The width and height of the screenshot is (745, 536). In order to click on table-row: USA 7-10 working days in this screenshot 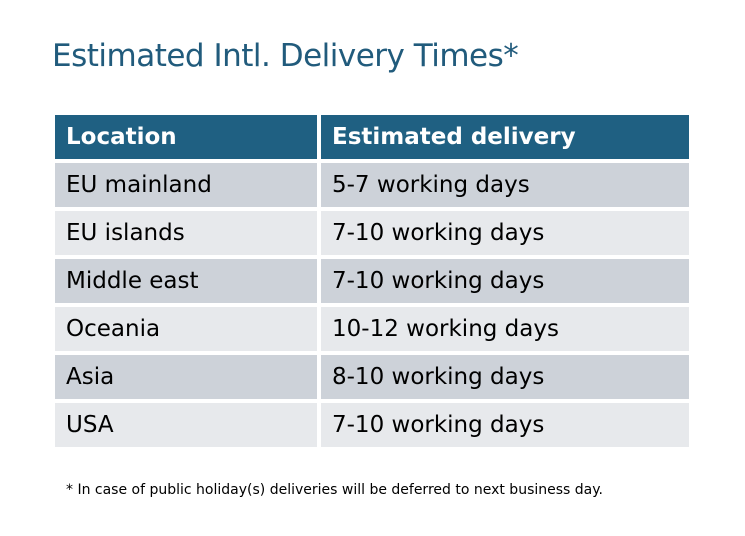, I will do `click(372, 425)`.